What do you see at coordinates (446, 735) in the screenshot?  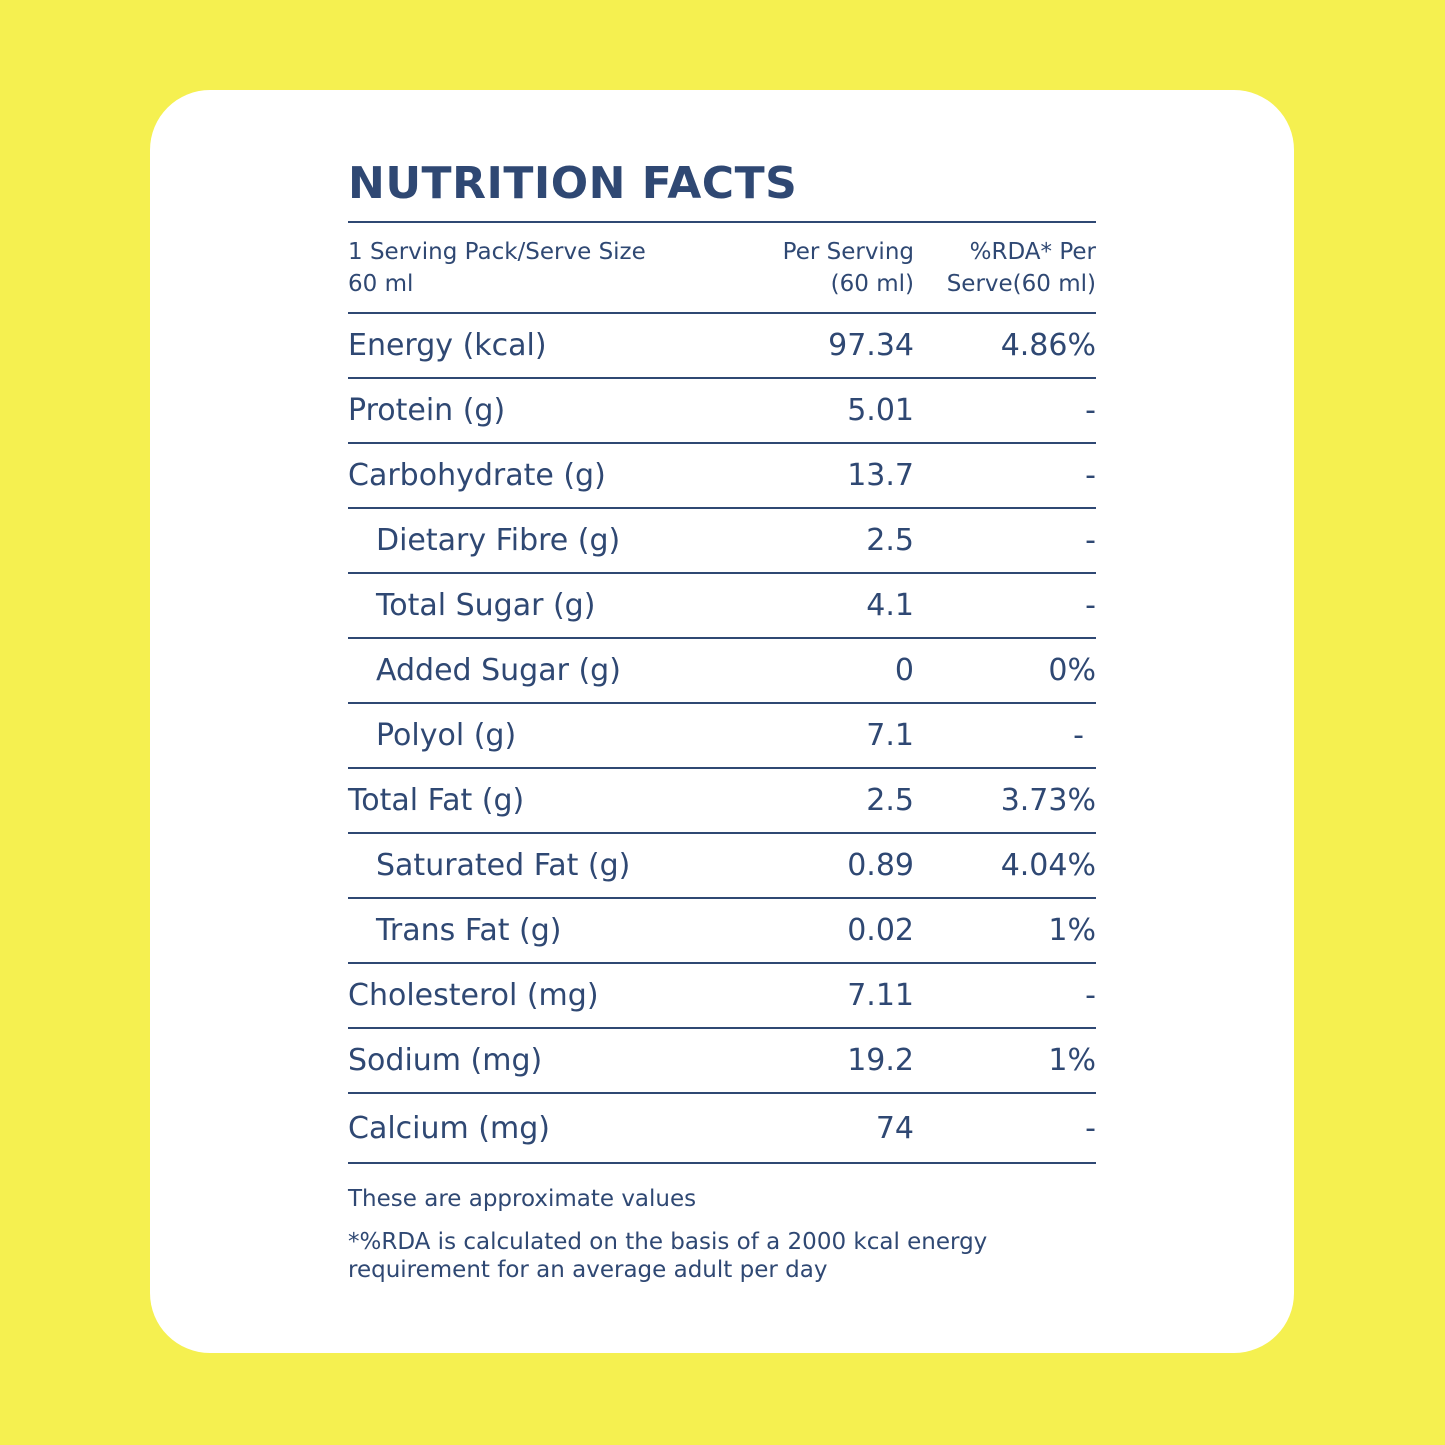 I see `nutrient-name: Polyol (g)` at bounding box center [446, 735].